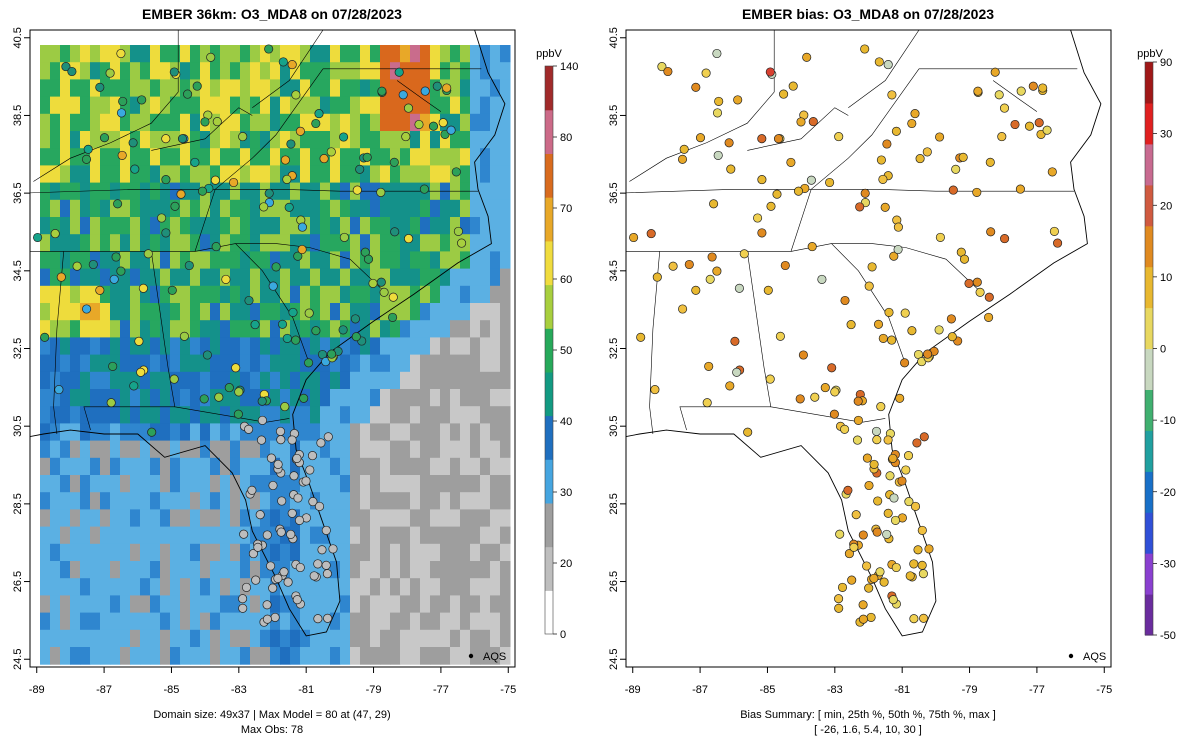 Image resolution: width=1200 pixels, height=755 pixels. I want to click on colorbar-segment, so click(549, 568).